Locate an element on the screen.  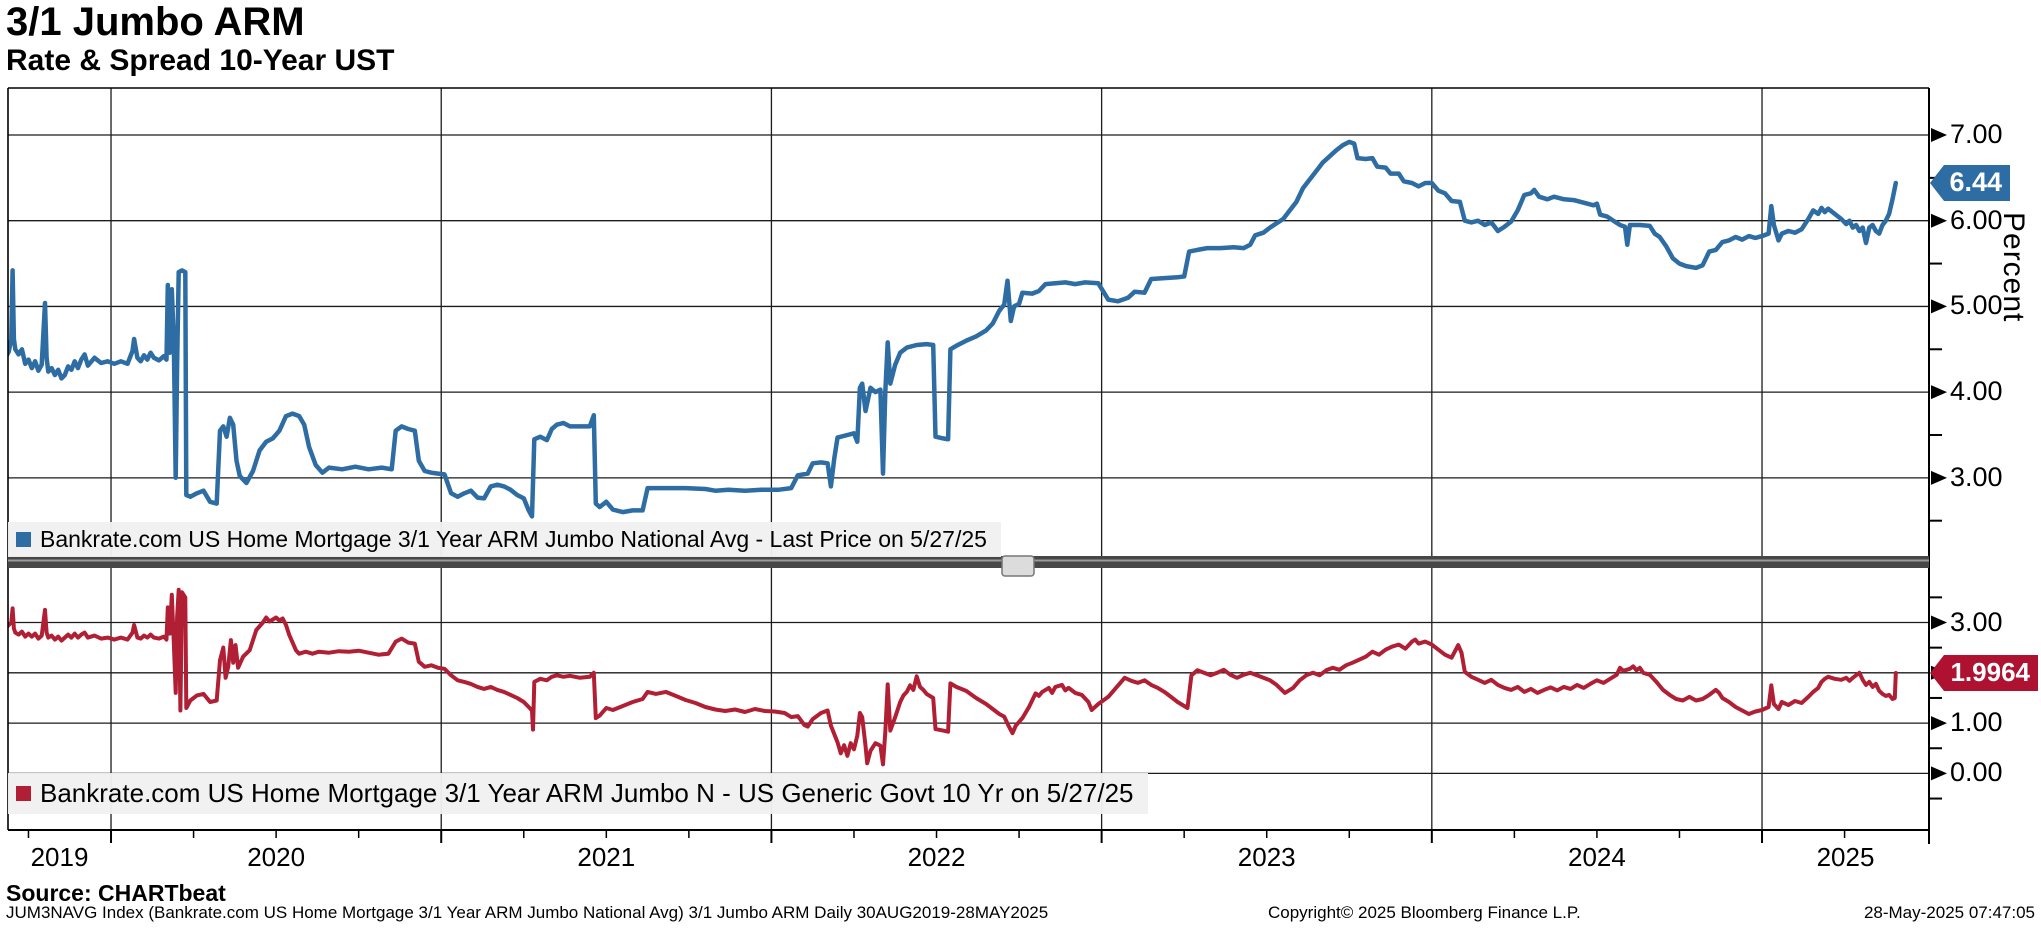
page-subtitle: Rate & Spread 10-Year UST is located at coordinates (200, 60).